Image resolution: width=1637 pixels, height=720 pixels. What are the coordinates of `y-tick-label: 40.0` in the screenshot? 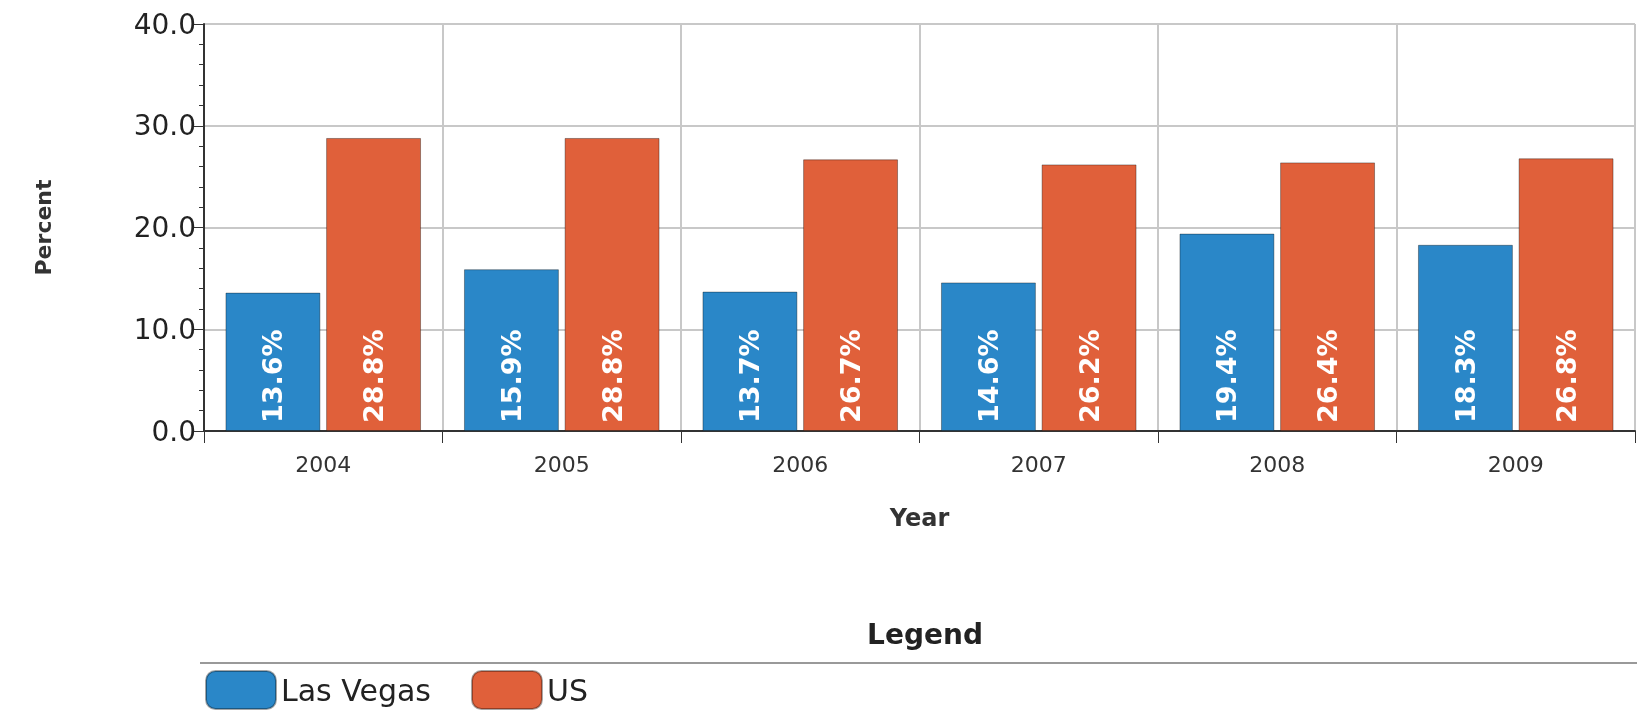 It's located at (164, 24).